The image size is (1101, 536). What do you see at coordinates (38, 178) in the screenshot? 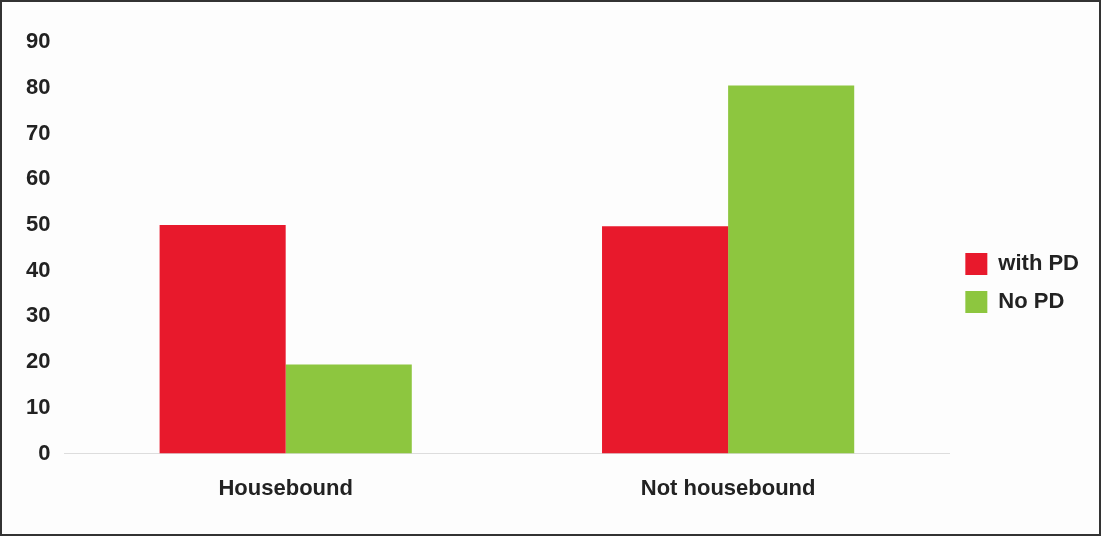
I see `y-tick-label: 60` at bounding box center [38, 178].